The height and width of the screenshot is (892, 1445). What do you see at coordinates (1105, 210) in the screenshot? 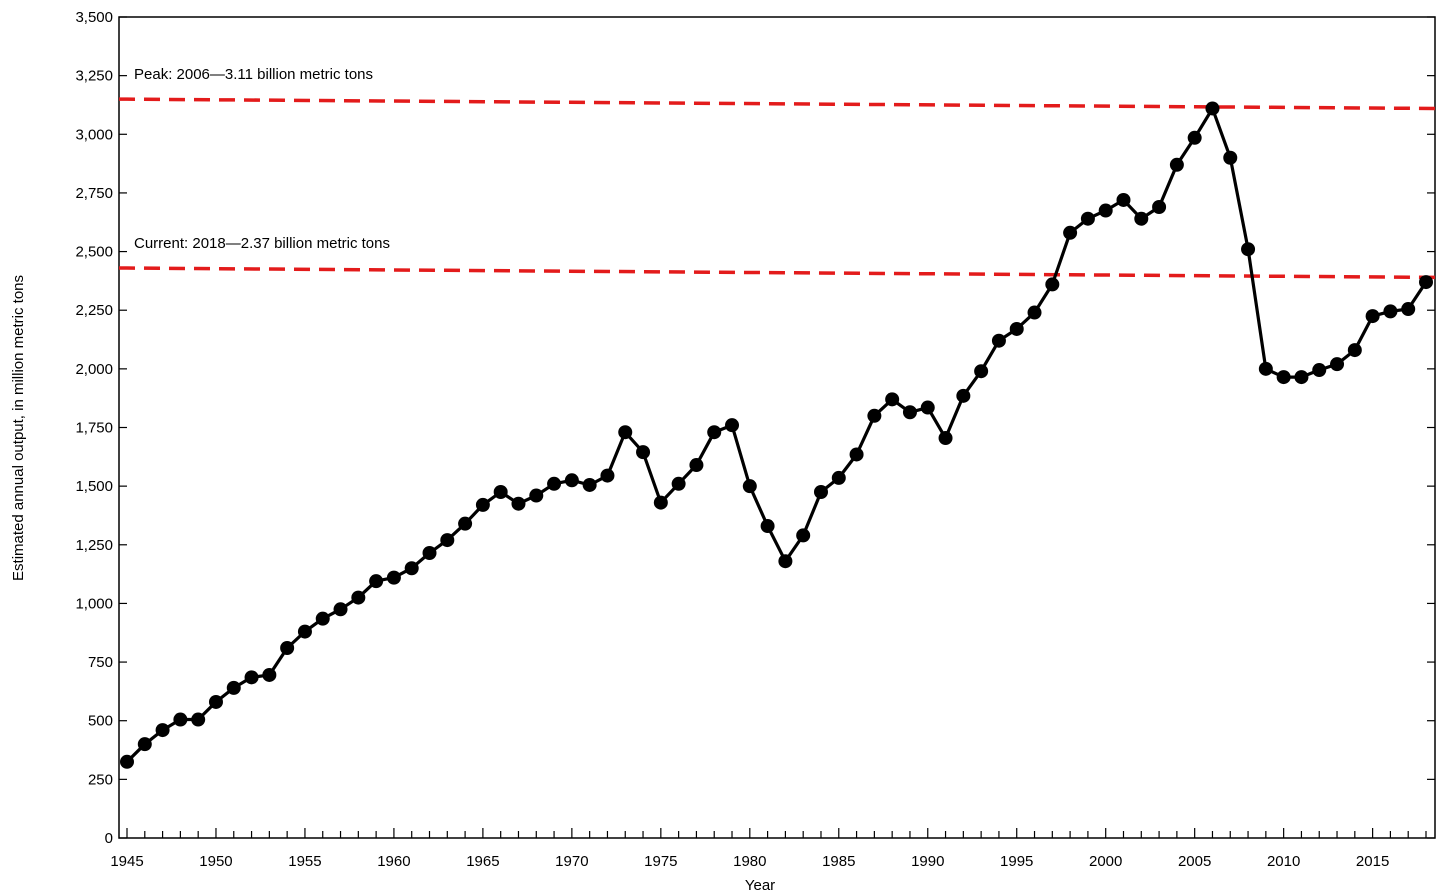
I see `data-point-2000` at bounding box center [1105, 210].